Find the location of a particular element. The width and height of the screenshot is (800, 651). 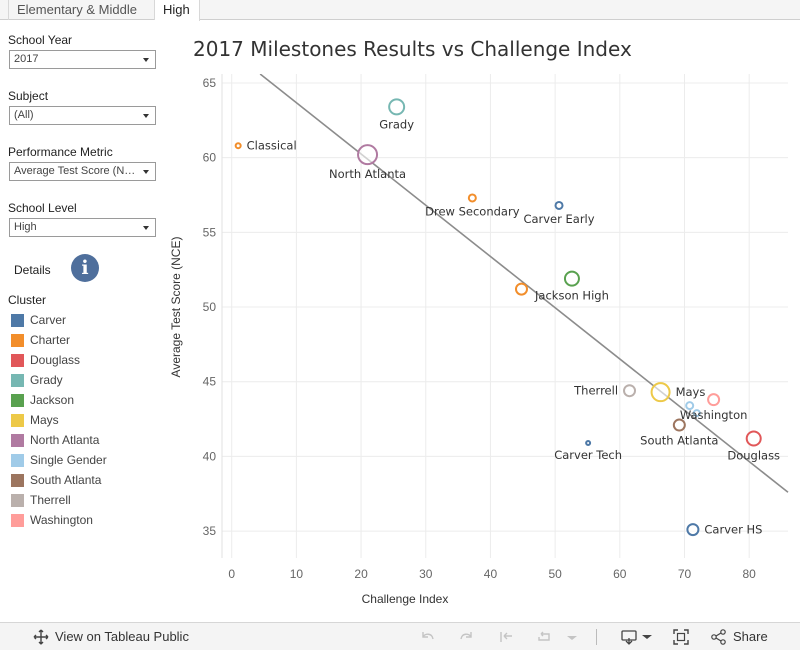

x-axis-title: Challenge Index is located at coordinates (405, 599).